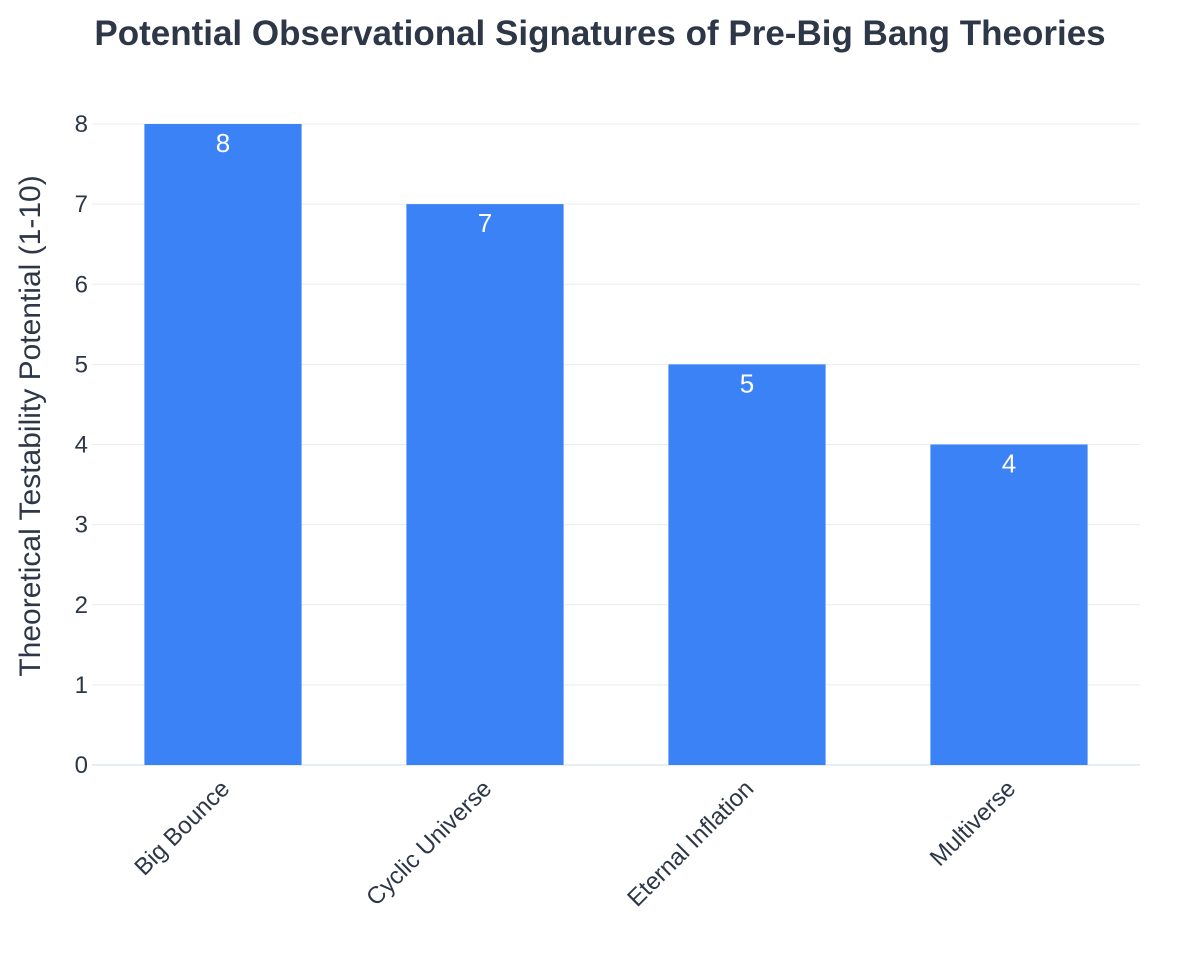  Describe the element at coordinates (81, 124) in the screenshot. I see `y-tick-label: 8` at that location.